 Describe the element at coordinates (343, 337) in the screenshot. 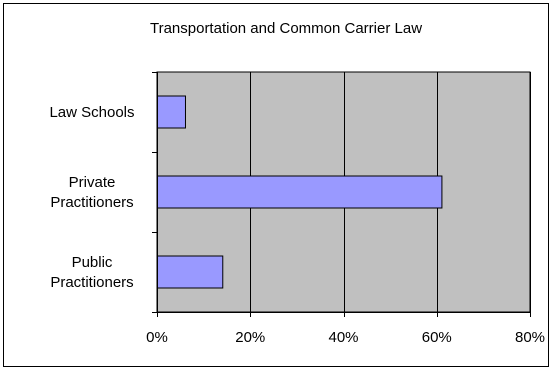

I see `x-tick-label: 40%` at that location.